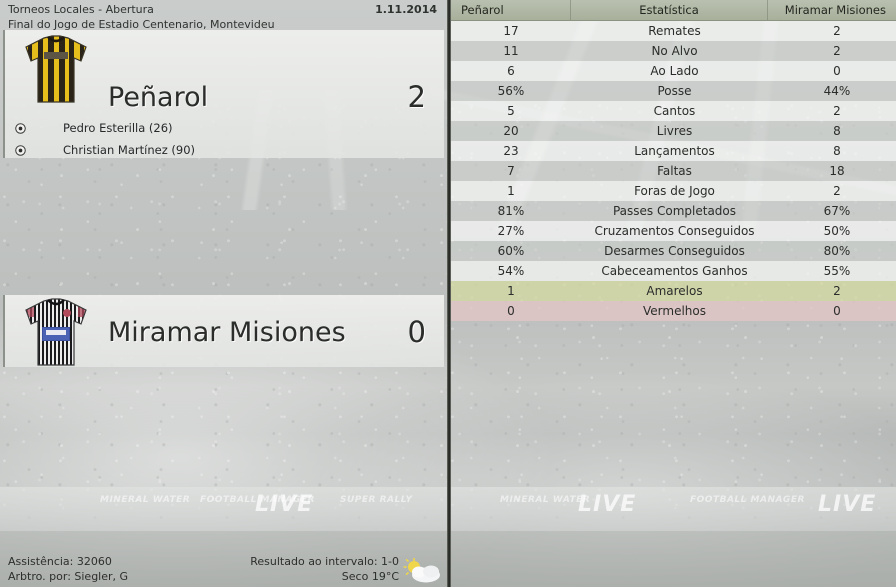  What do you see at coordinates (511, 271) in the screenshot?
I see `stat-home-value: 54%` at bounding box center [511, 271].